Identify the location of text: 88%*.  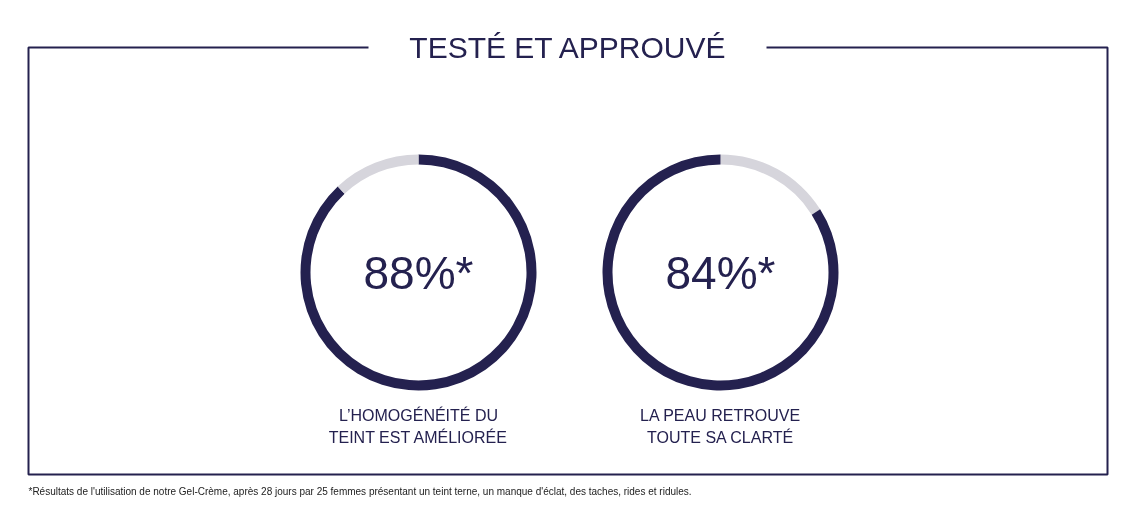
(418, 272).